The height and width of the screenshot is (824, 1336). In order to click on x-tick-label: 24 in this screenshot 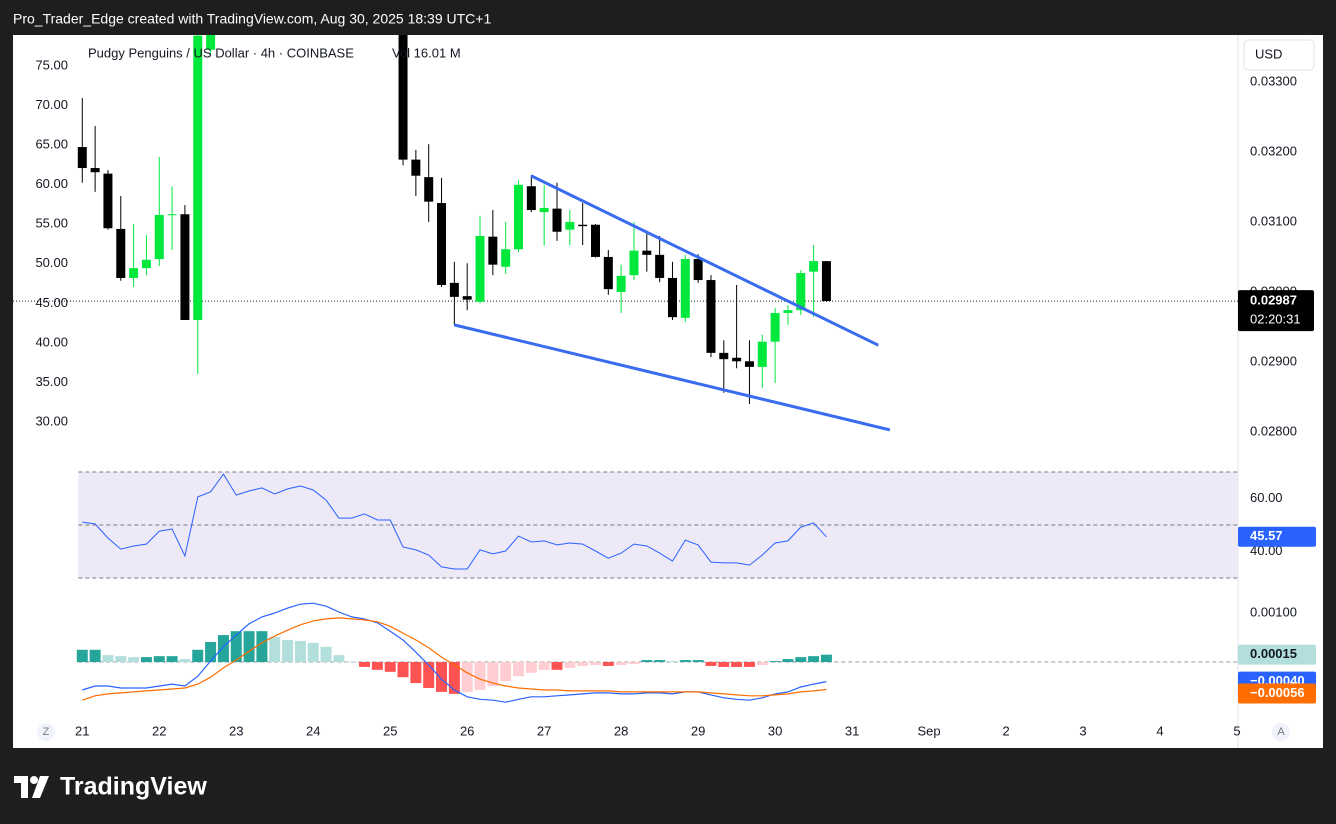, I will do `click(313, 730)`.